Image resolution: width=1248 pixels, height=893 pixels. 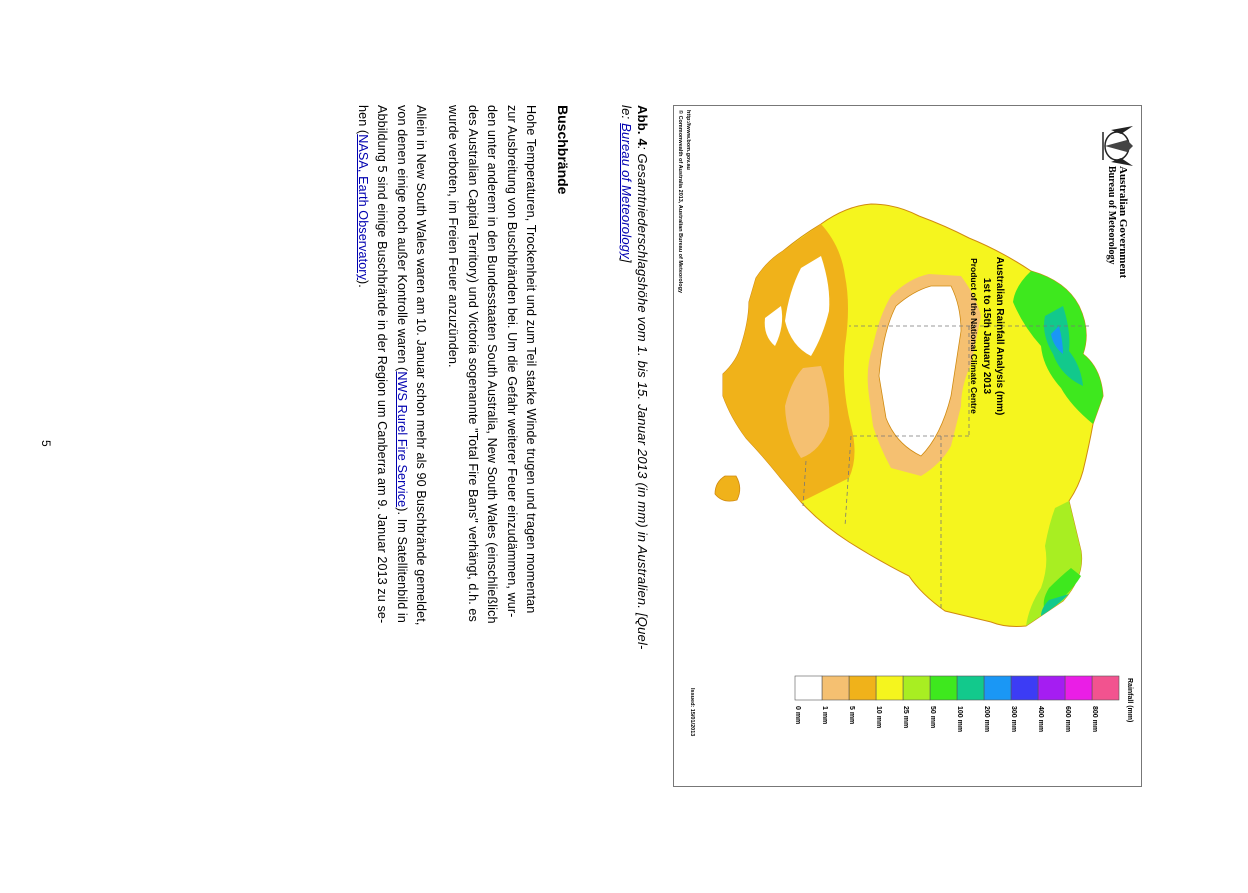 What do you see at coordinates (797, 715) in the screenshot?
I see `legend-label: 0 mm` at bounding box center [797, 715].